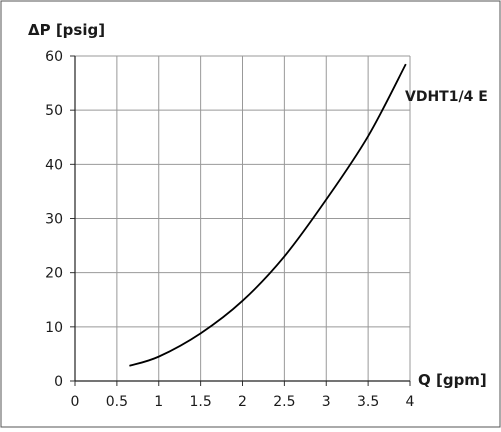 The image size is (501, 432). I want to click on y-axis-title: ΔP [psig], so click(66, 30).